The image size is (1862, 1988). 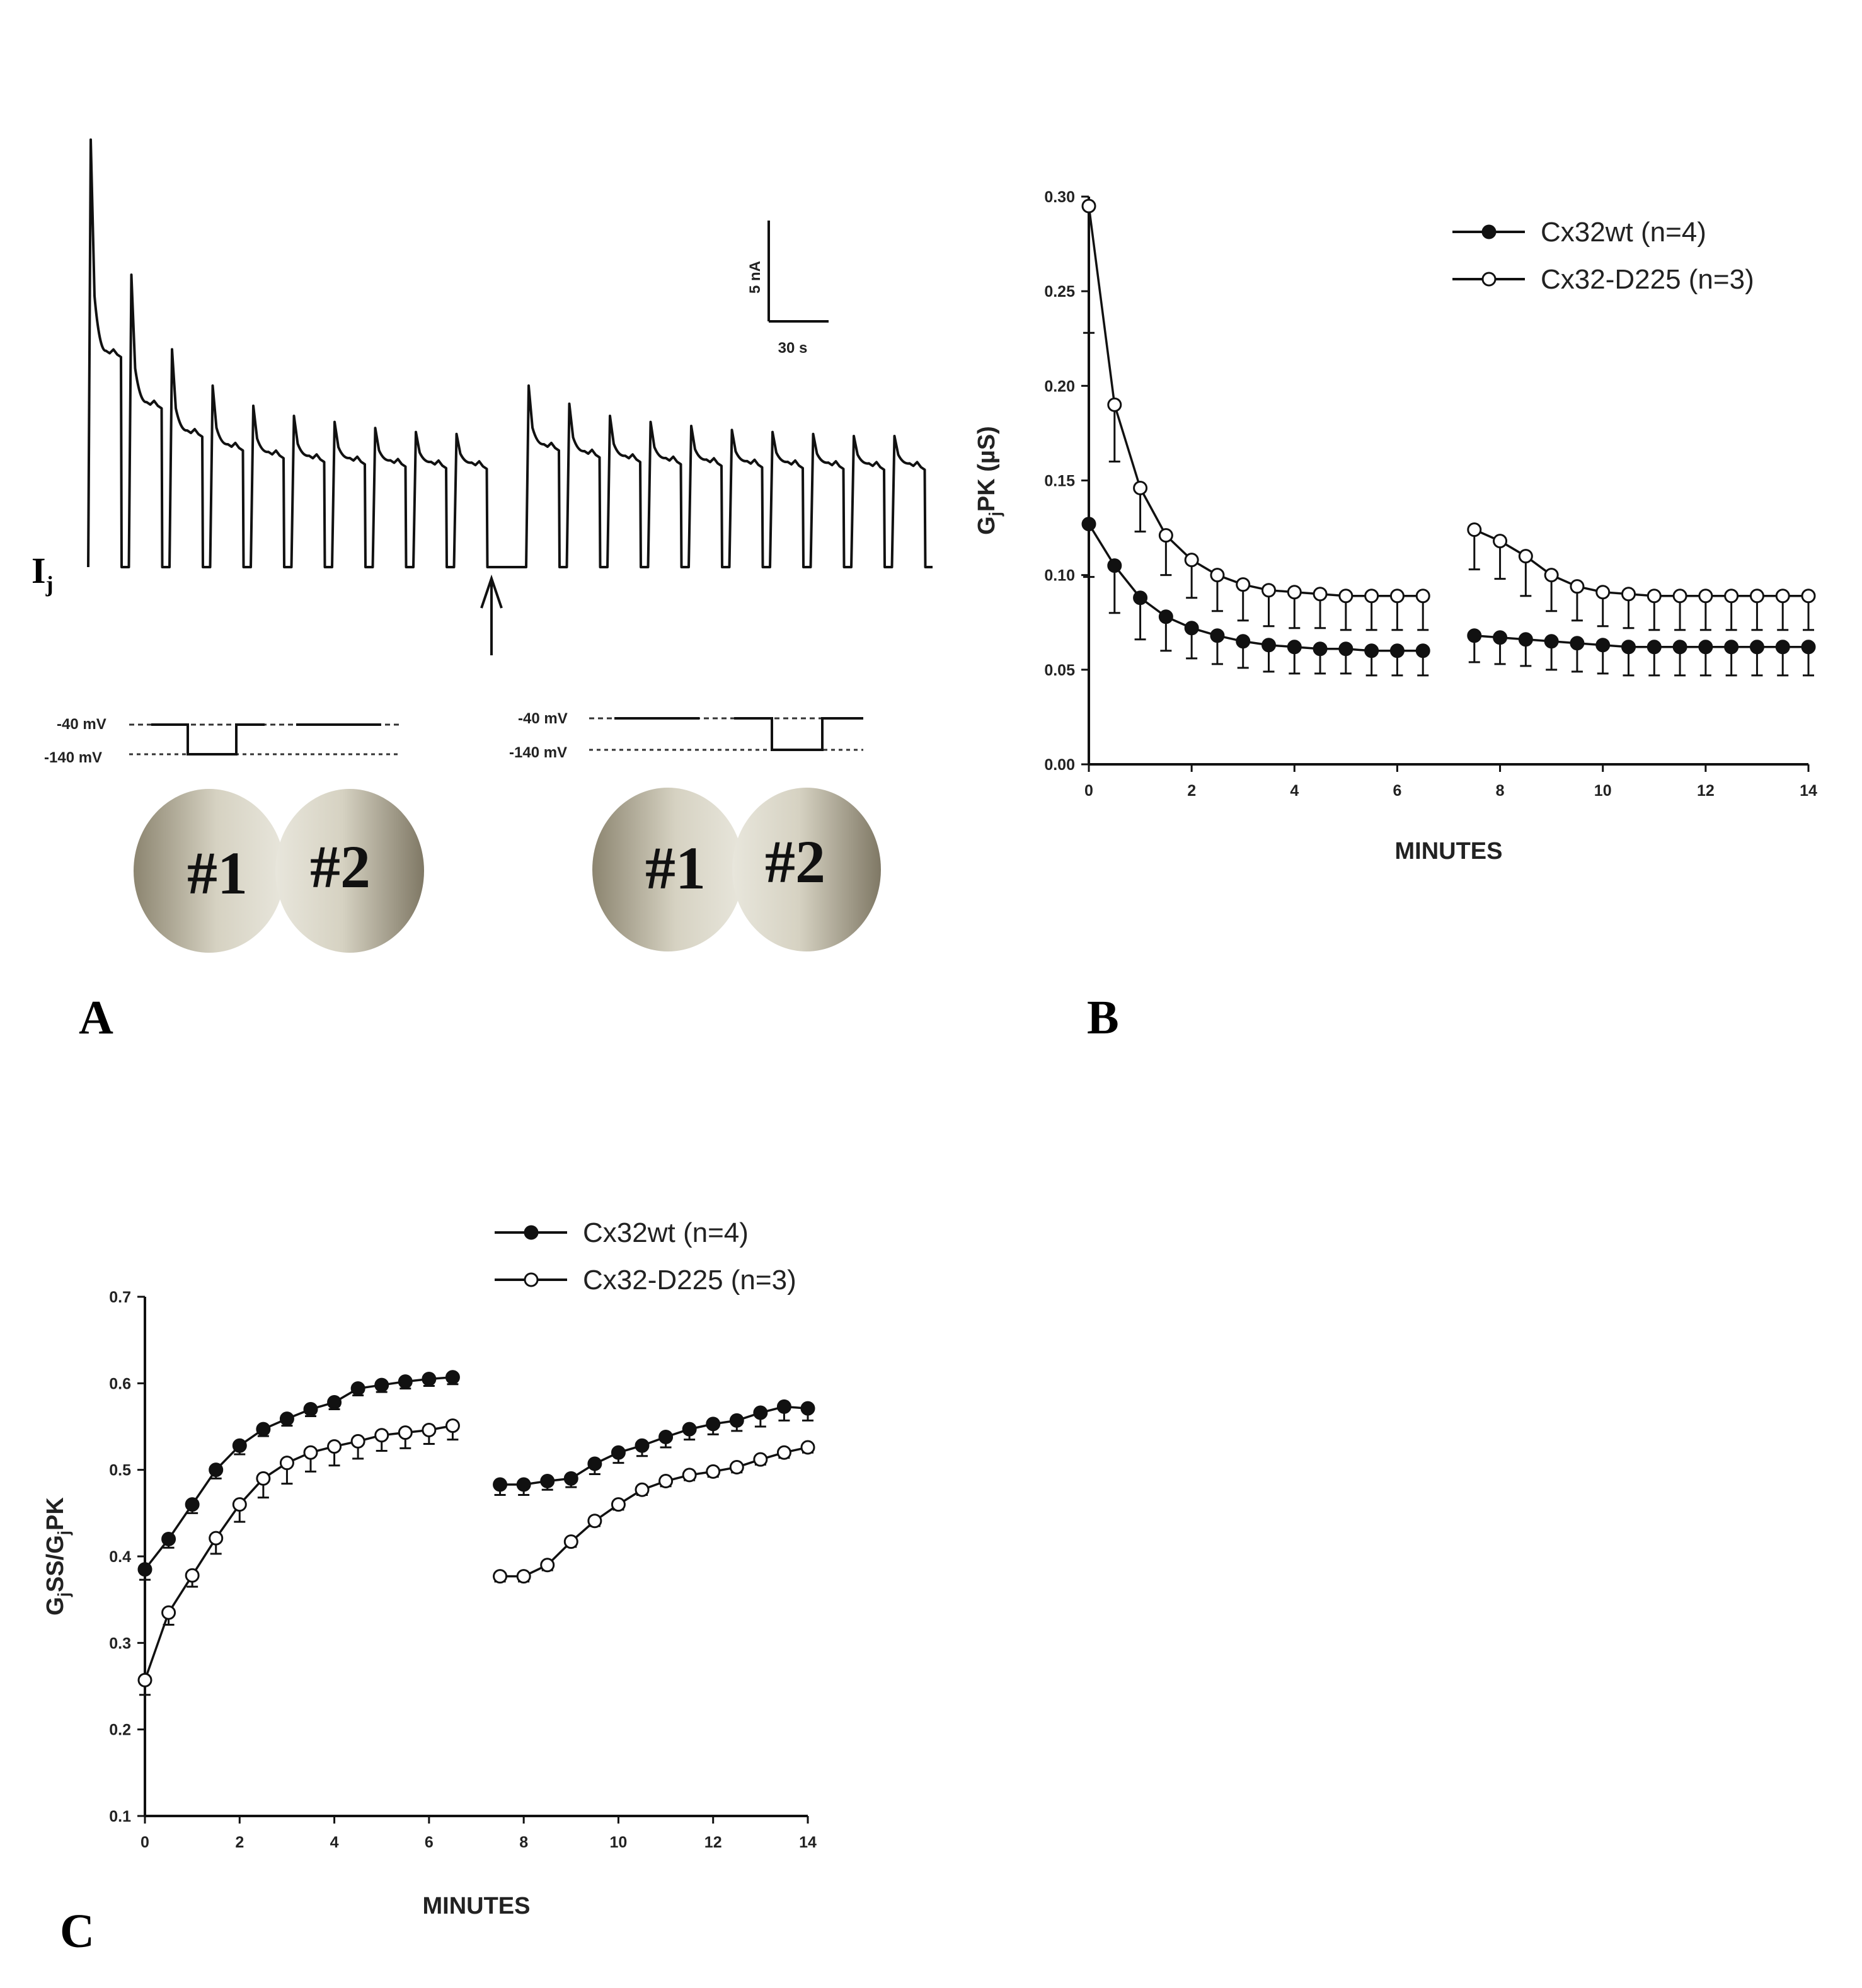 What do you see at coordinates (788, 289) in the screenshot?
I see `scale-bar: 5 nA 30 s` at bounding box center [788, 289].